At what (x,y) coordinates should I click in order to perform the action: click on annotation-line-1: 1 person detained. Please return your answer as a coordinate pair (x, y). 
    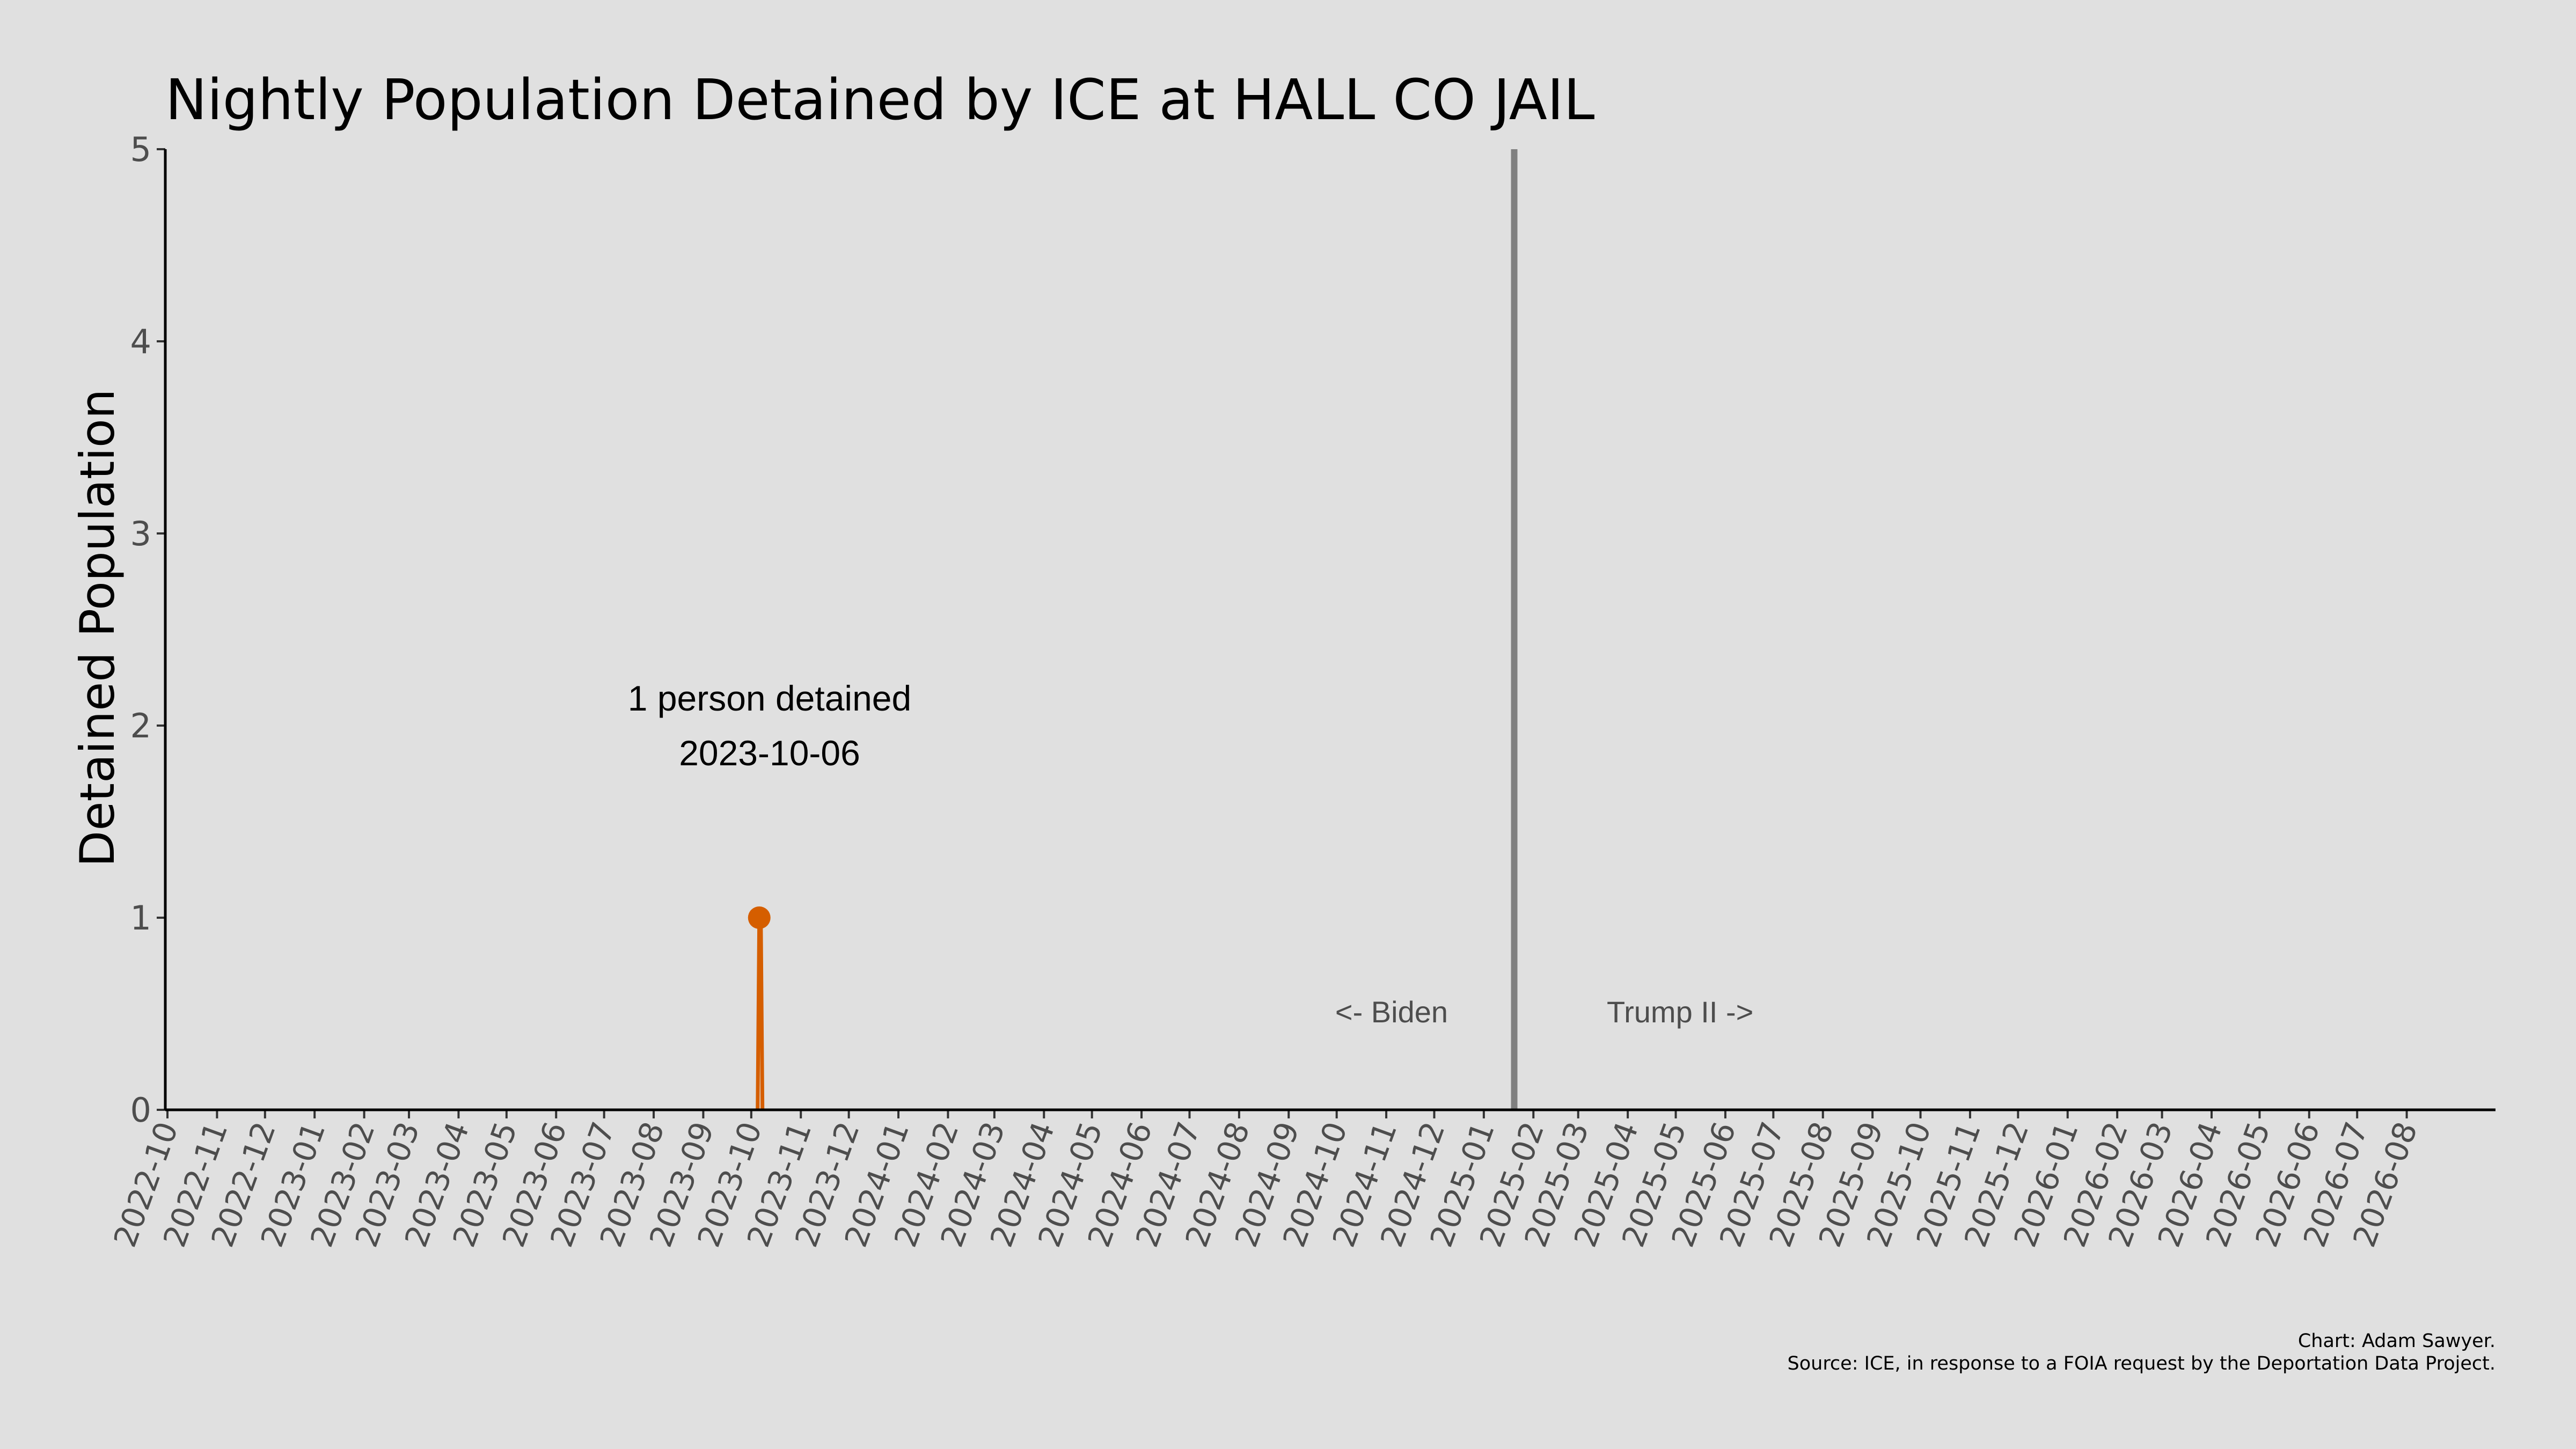
    Looking at the image, I should click on (769, 698).